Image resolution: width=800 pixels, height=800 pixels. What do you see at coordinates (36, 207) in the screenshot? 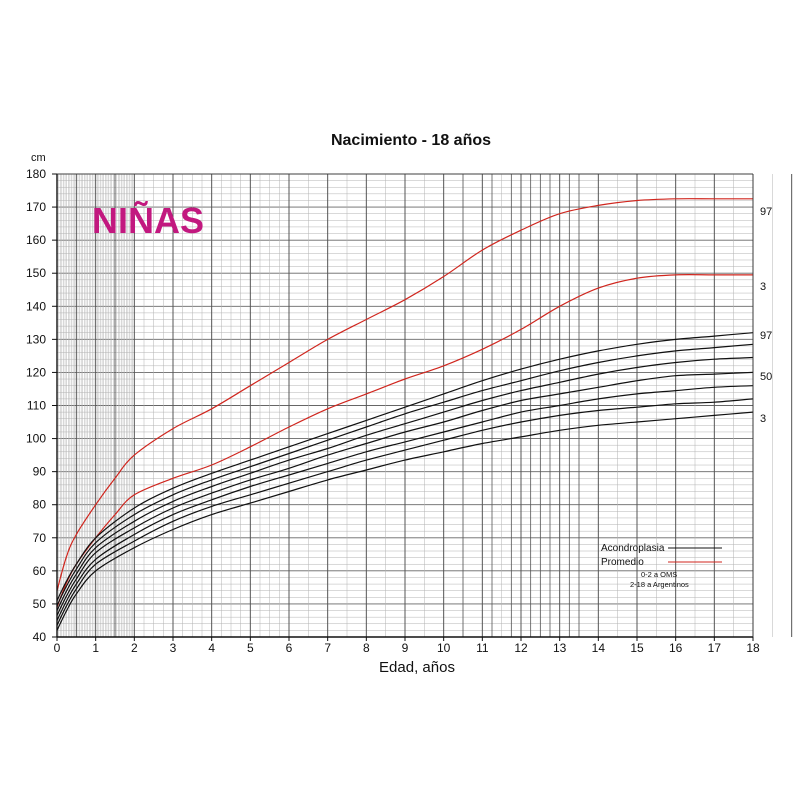
I see `y-tick-label: 170` at bounding box center [36, 207].